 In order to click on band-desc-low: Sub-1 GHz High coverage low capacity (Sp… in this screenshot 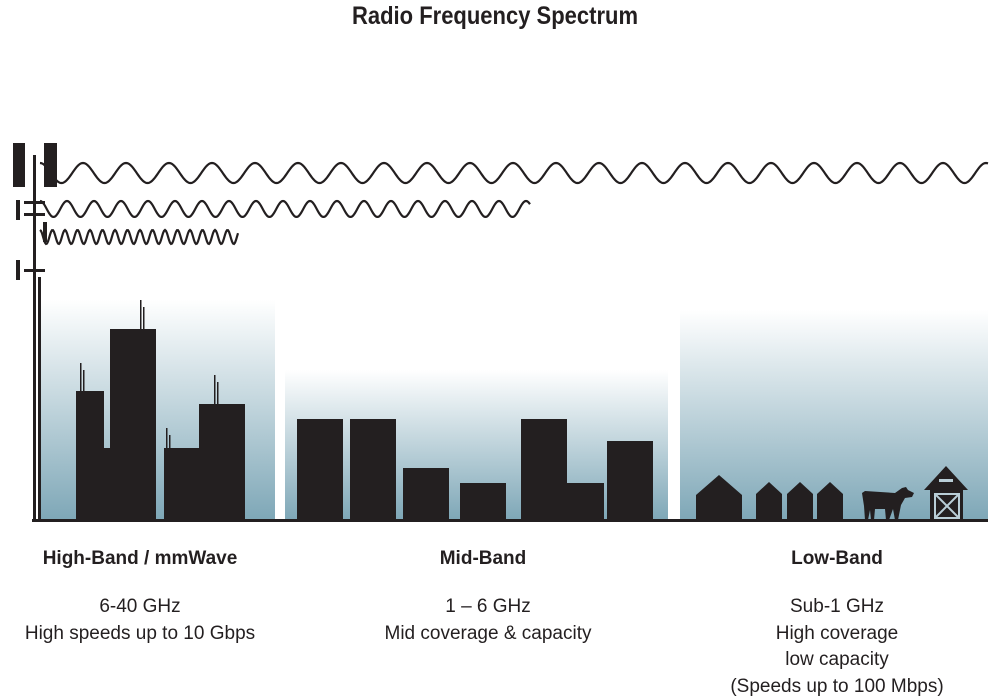, I will do `click(836, 647)`.